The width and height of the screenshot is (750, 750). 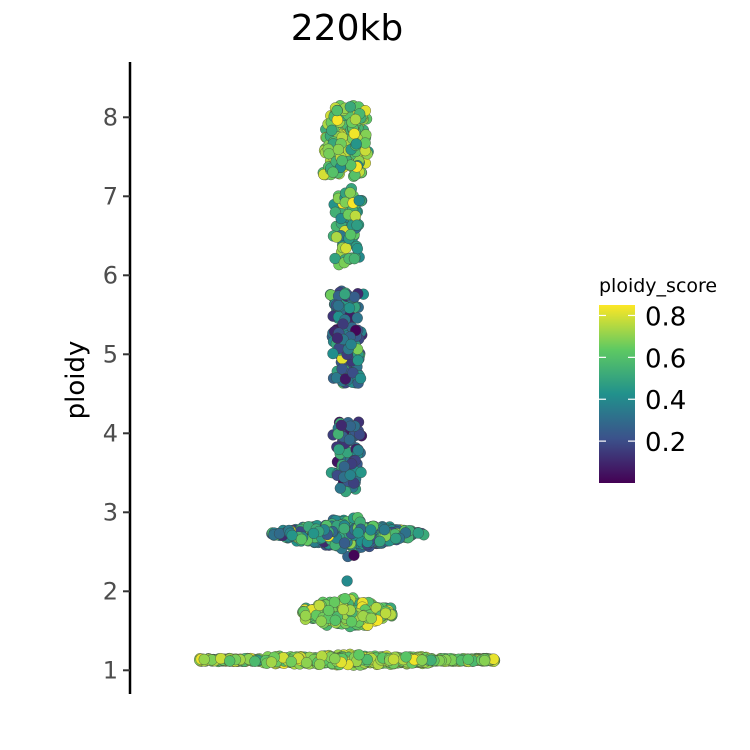 What do you see at coordinates (617, 394) in the screenshot?
I see `colorbar` at bounding box center [617, 394].